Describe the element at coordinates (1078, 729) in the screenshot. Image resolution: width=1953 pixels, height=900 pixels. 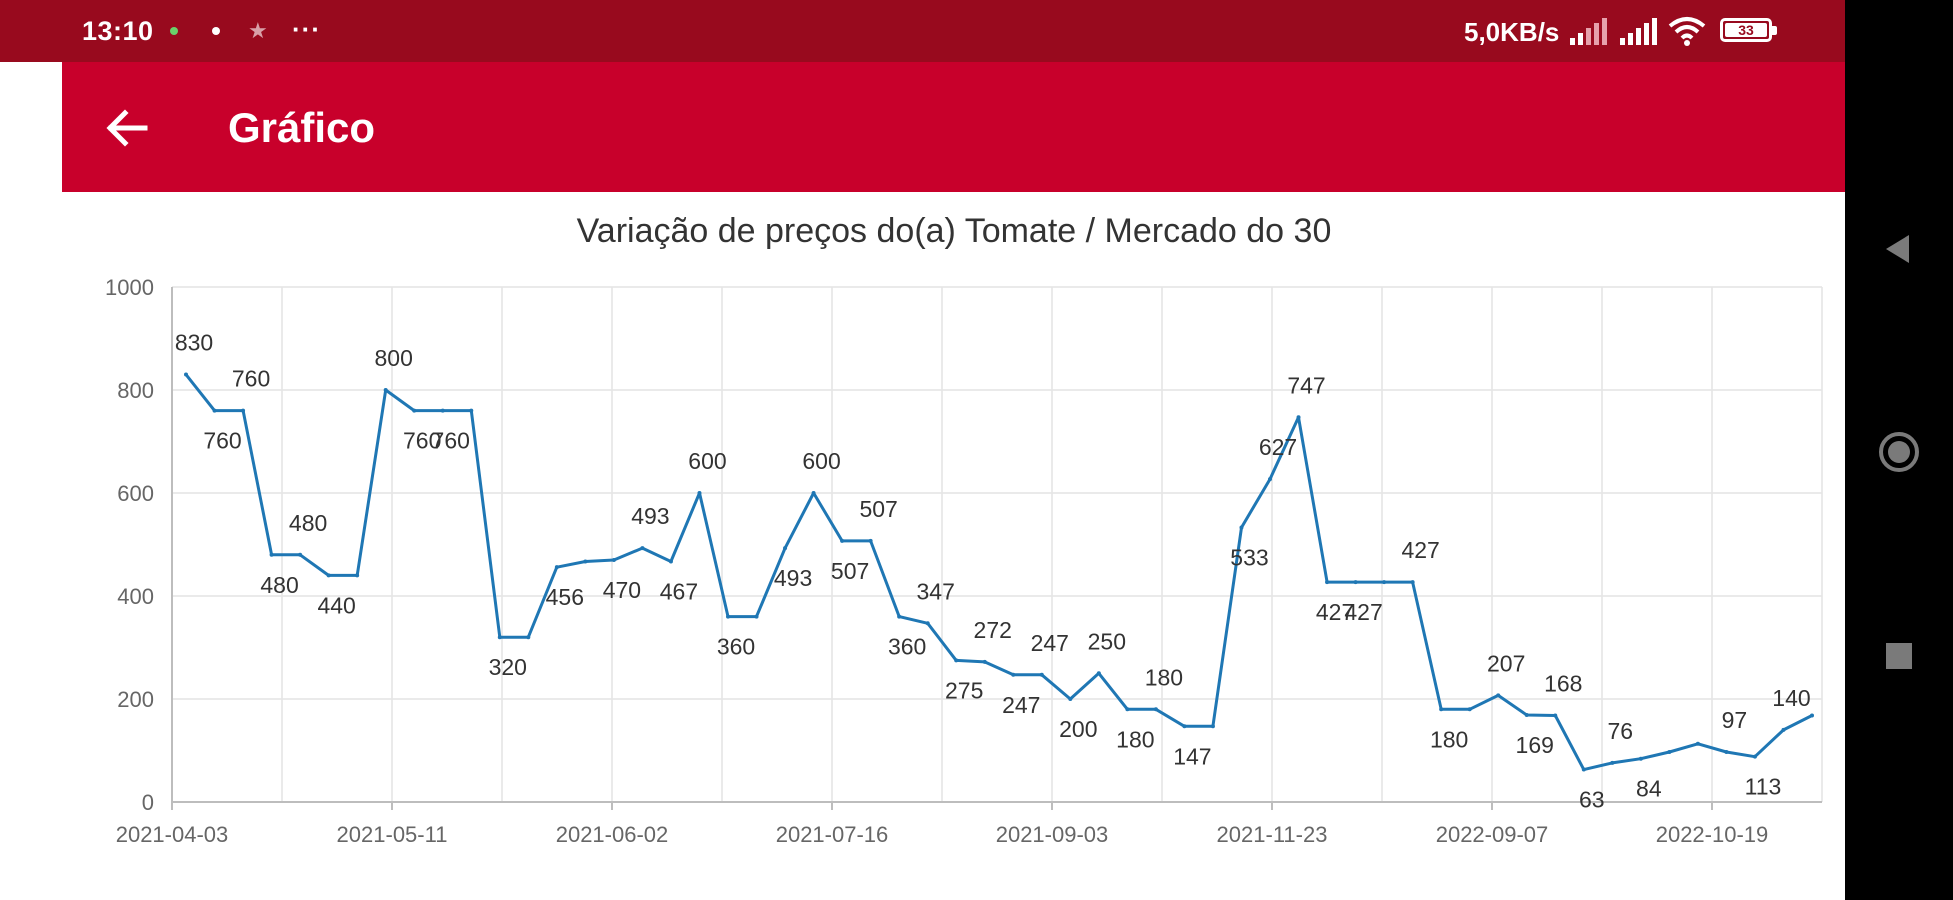
I see `data-label: 200` at that location.